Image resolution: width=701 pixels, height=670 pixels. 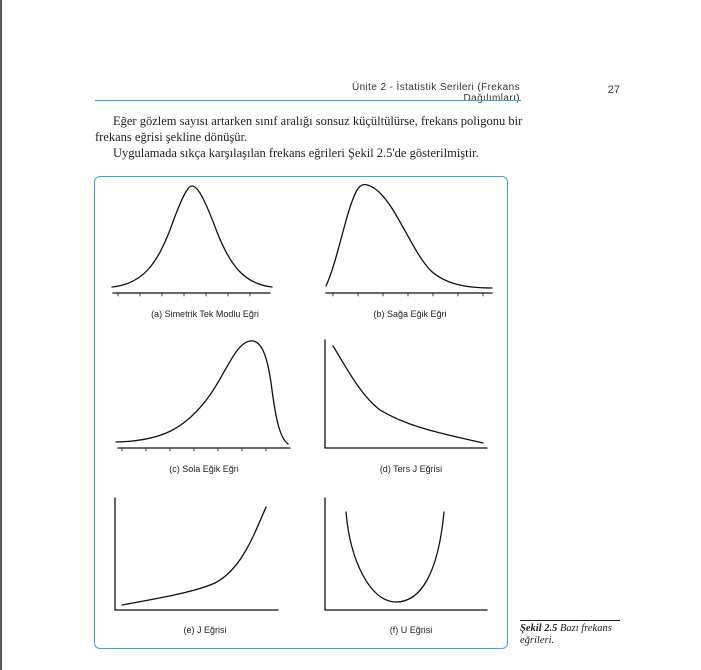 I want to click on panel-d-reverse-j: (d) Ters J Eğrisi, so click(x=406, y=406).